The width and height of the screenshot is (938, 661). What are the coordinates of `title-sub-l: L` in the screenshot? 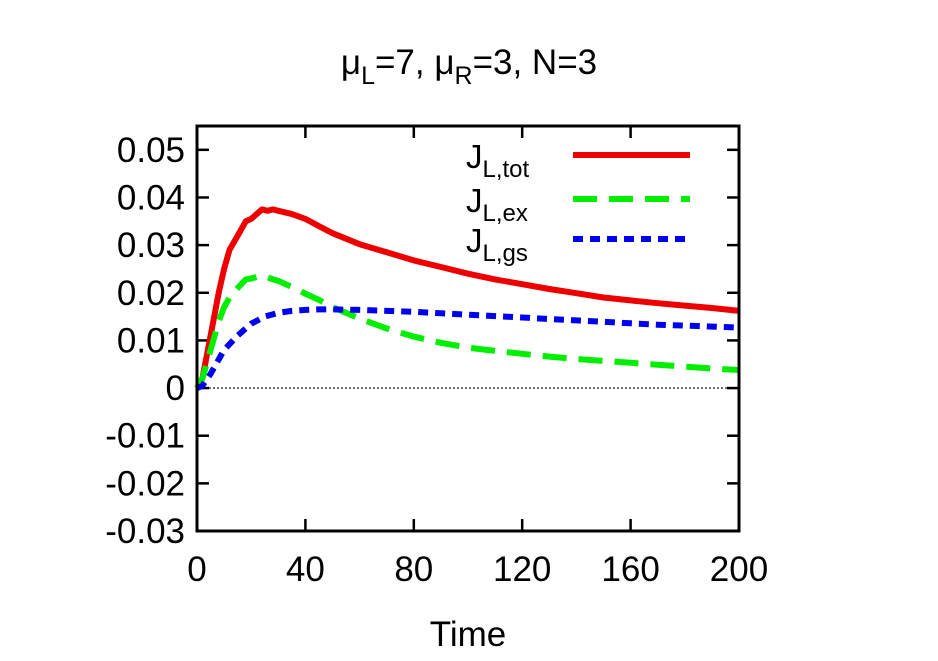 It's located at (368, 76).